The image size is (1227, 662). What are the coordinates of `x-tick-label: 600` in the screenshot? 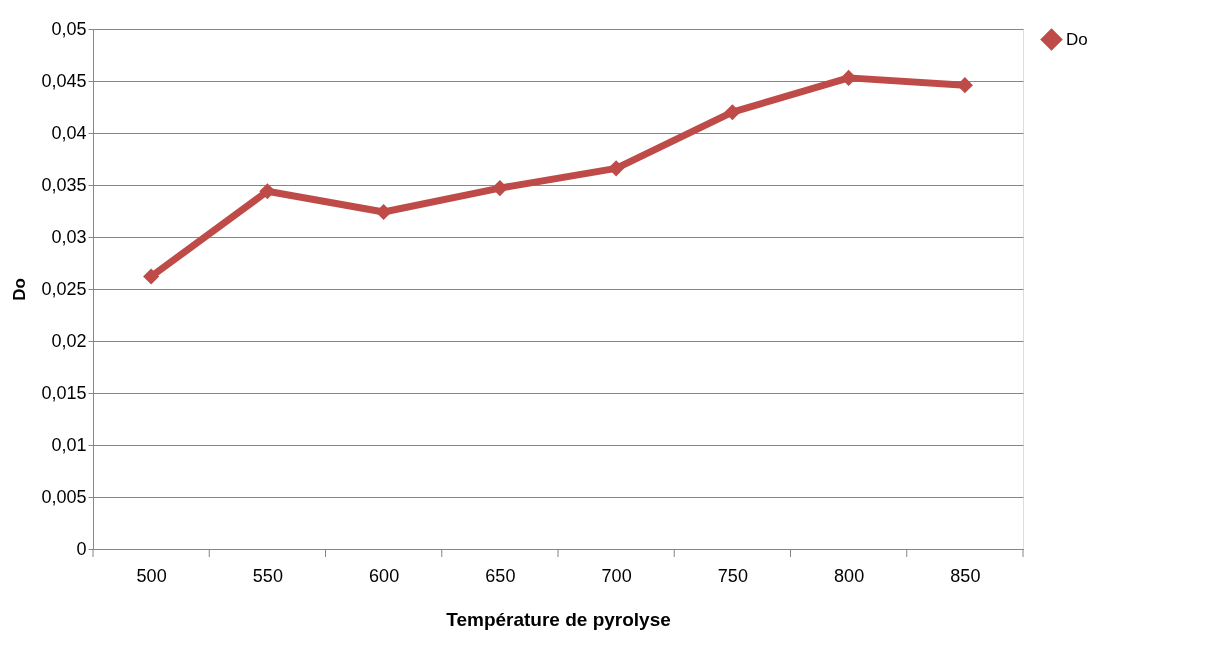 It's located at (384, 575).